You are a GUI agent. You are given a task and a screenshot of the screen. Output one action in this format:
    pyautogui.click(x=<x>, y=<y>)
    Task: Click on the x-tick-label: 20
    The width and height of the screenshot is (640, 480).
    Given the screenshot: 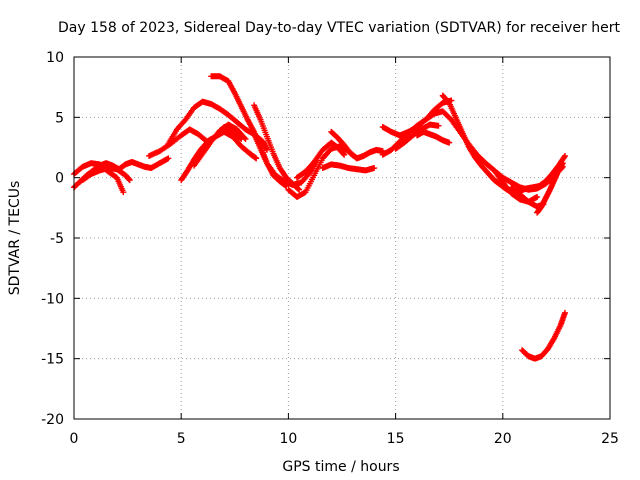 What is the action you would take?
    pyautogui.click(x=503, y=439)
    